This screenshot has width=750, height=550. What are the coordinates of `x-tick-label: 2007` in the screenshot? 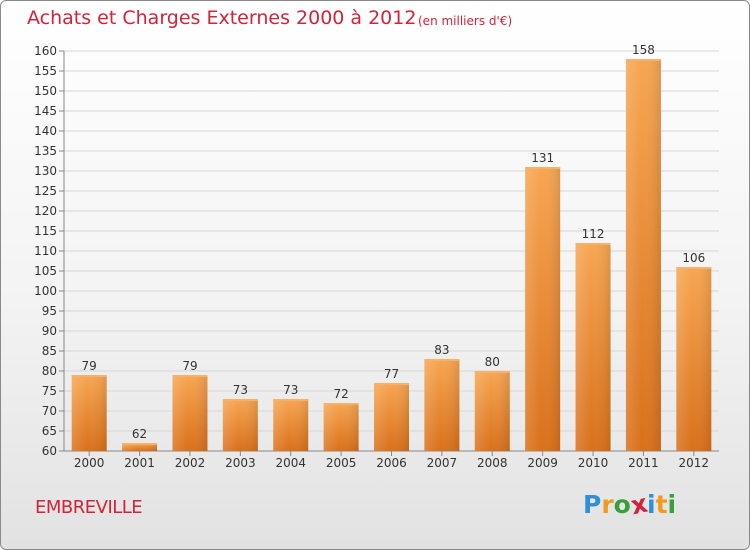 It's located at (442, 463).